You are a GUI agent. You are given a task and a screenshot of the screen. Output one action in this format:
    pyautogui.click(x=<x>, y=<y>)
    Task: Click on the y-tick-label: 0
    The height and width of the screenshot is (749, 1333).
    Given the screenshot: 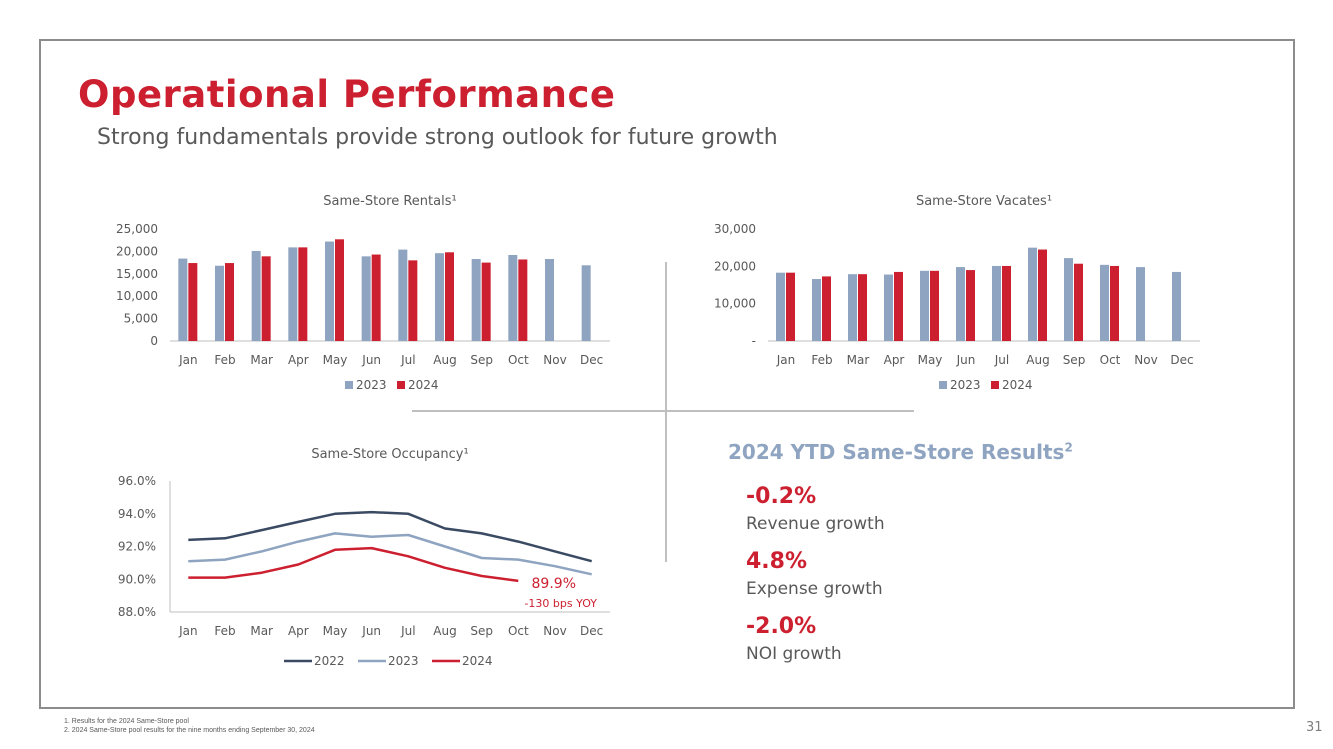 What is the action you would take?
    pyautogui.click(x=154, y=341)
    